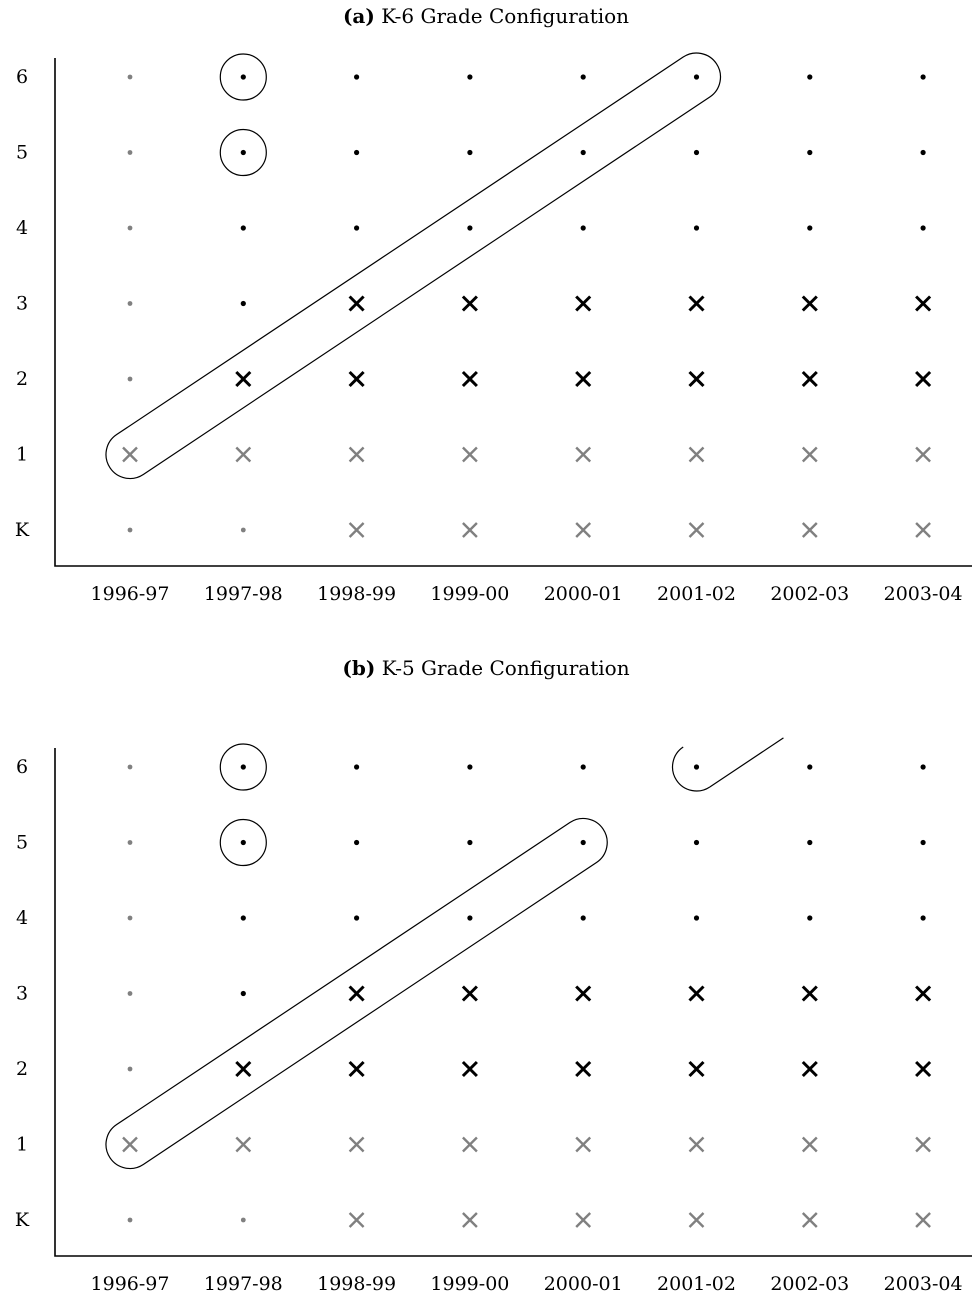 This screenshot has height=1304, width=972. Describe the element at coordinates (22, 455) in the screenshot. I see `chart-a-y-tick-label: 1` at that location.